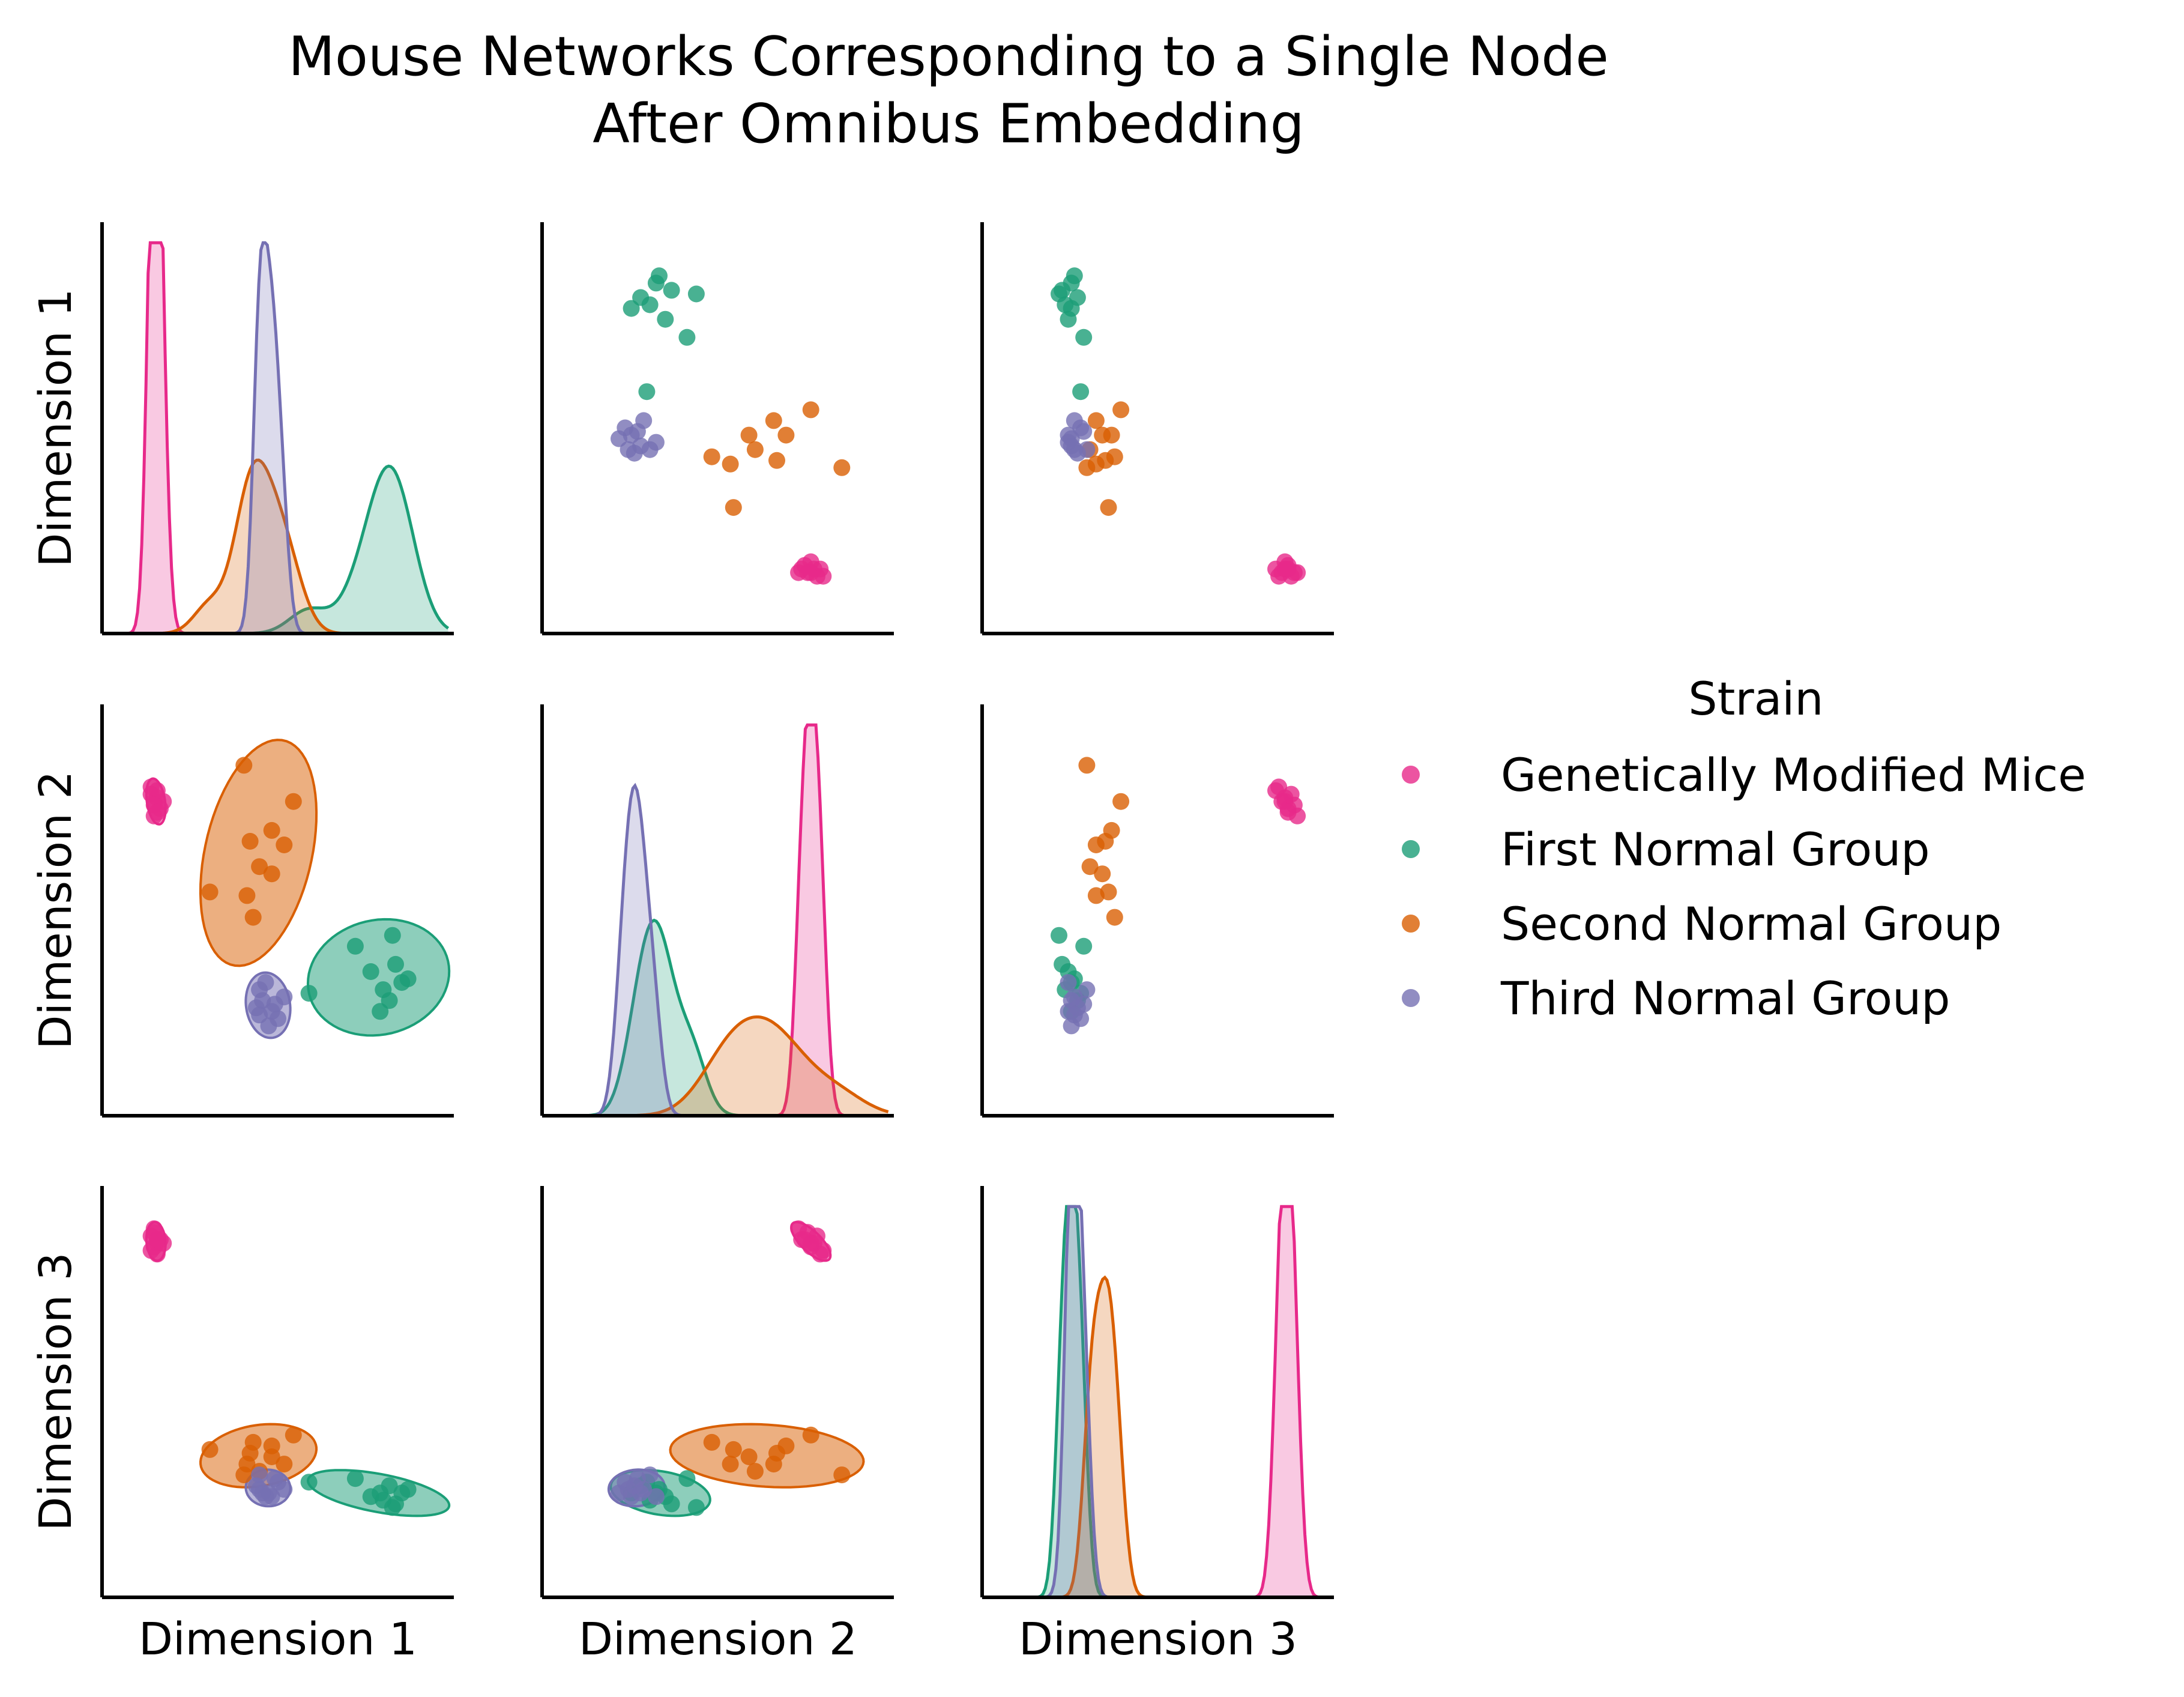 The height and width of the screenshot is (1697, 2184). Describe the element at coordinates (1715, 850) in the screenshot. I see `legend-label-first-normal-group: First Normal Group` at that location.